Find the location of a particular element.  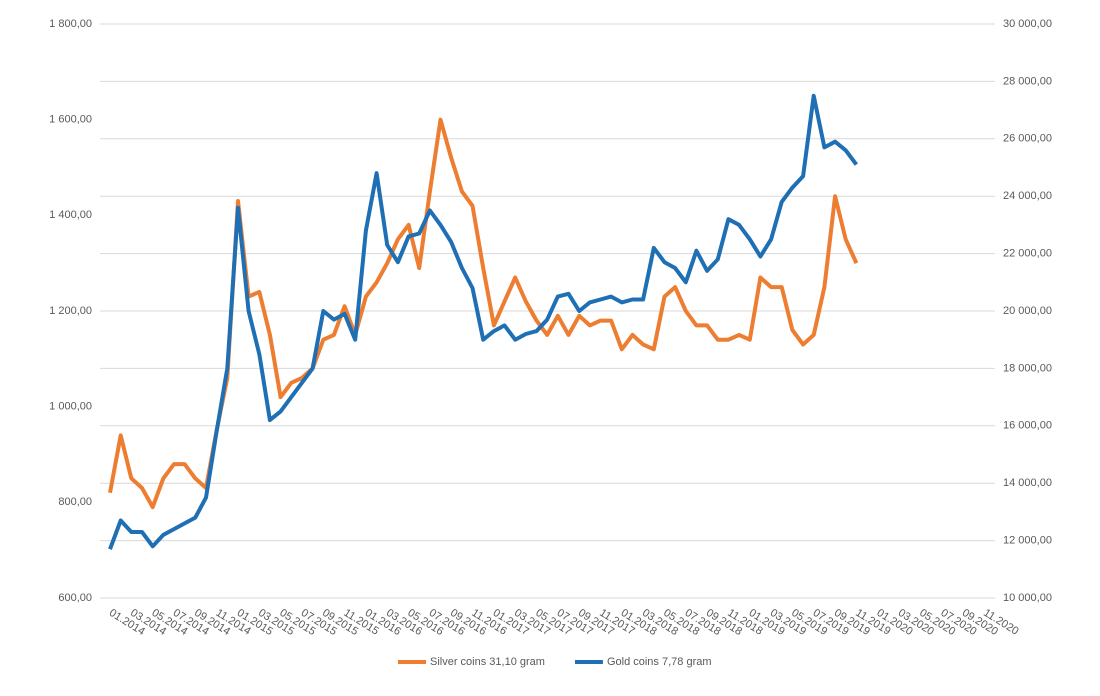

y-tick-label: 1 600,00 is located at coordinates (70, 120).